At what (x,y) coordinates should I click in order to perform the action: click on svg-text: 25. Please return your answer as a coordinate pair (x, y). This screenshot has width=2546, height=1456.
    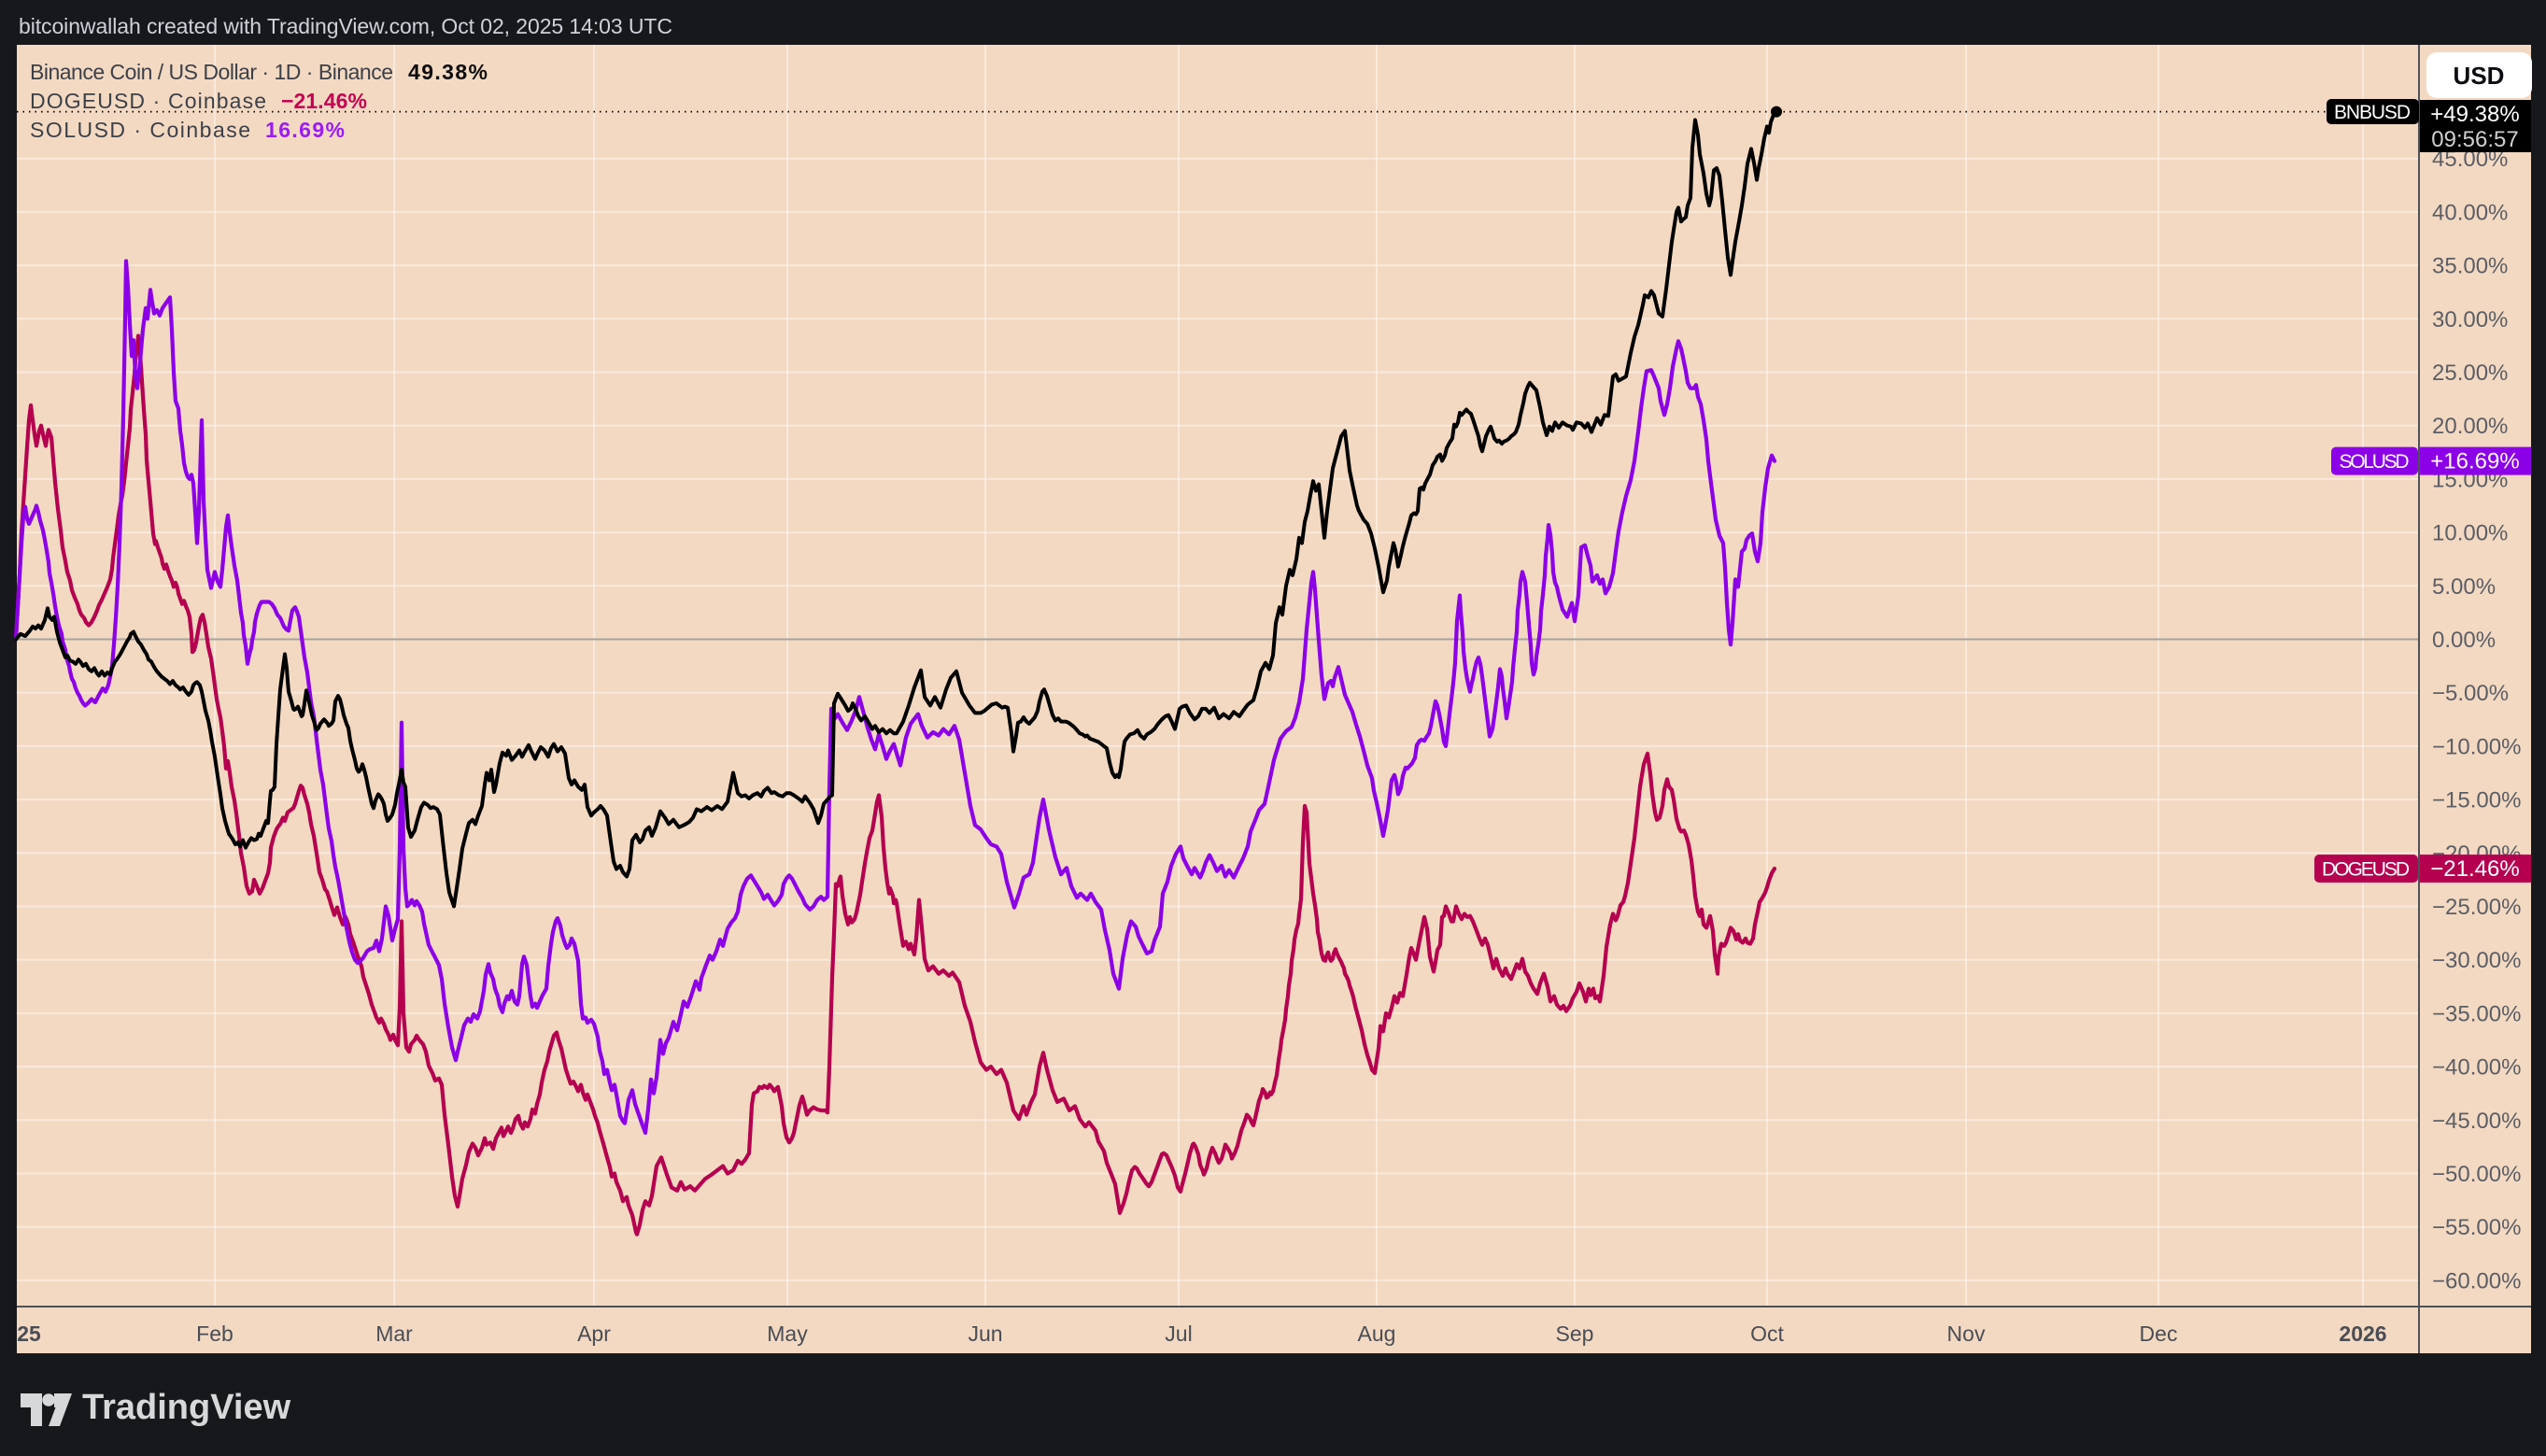
    Looking at the image, I should click on (29, 1334).